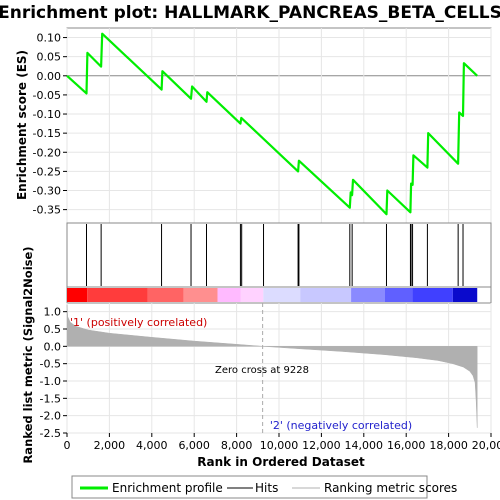 This screenshot has width=500, height=500. I want to click on metric-tick-label: 0.5, so click(53, 329).